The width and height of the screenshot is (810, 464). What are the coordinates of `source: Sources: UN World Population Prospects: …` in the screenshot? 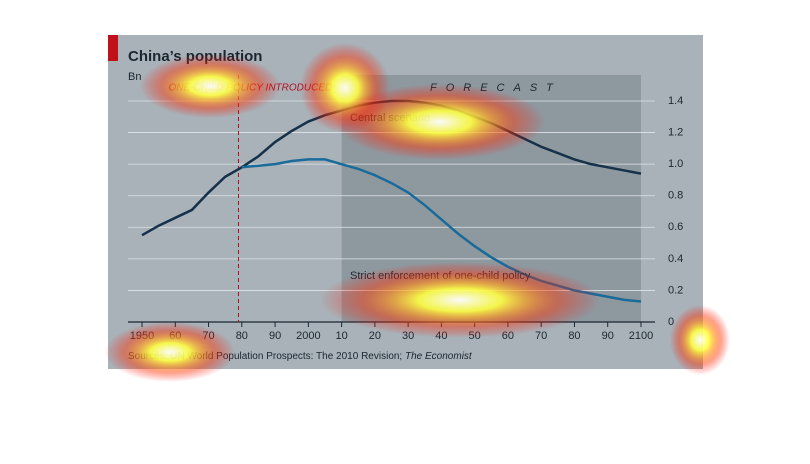 It's located at (300, 356).